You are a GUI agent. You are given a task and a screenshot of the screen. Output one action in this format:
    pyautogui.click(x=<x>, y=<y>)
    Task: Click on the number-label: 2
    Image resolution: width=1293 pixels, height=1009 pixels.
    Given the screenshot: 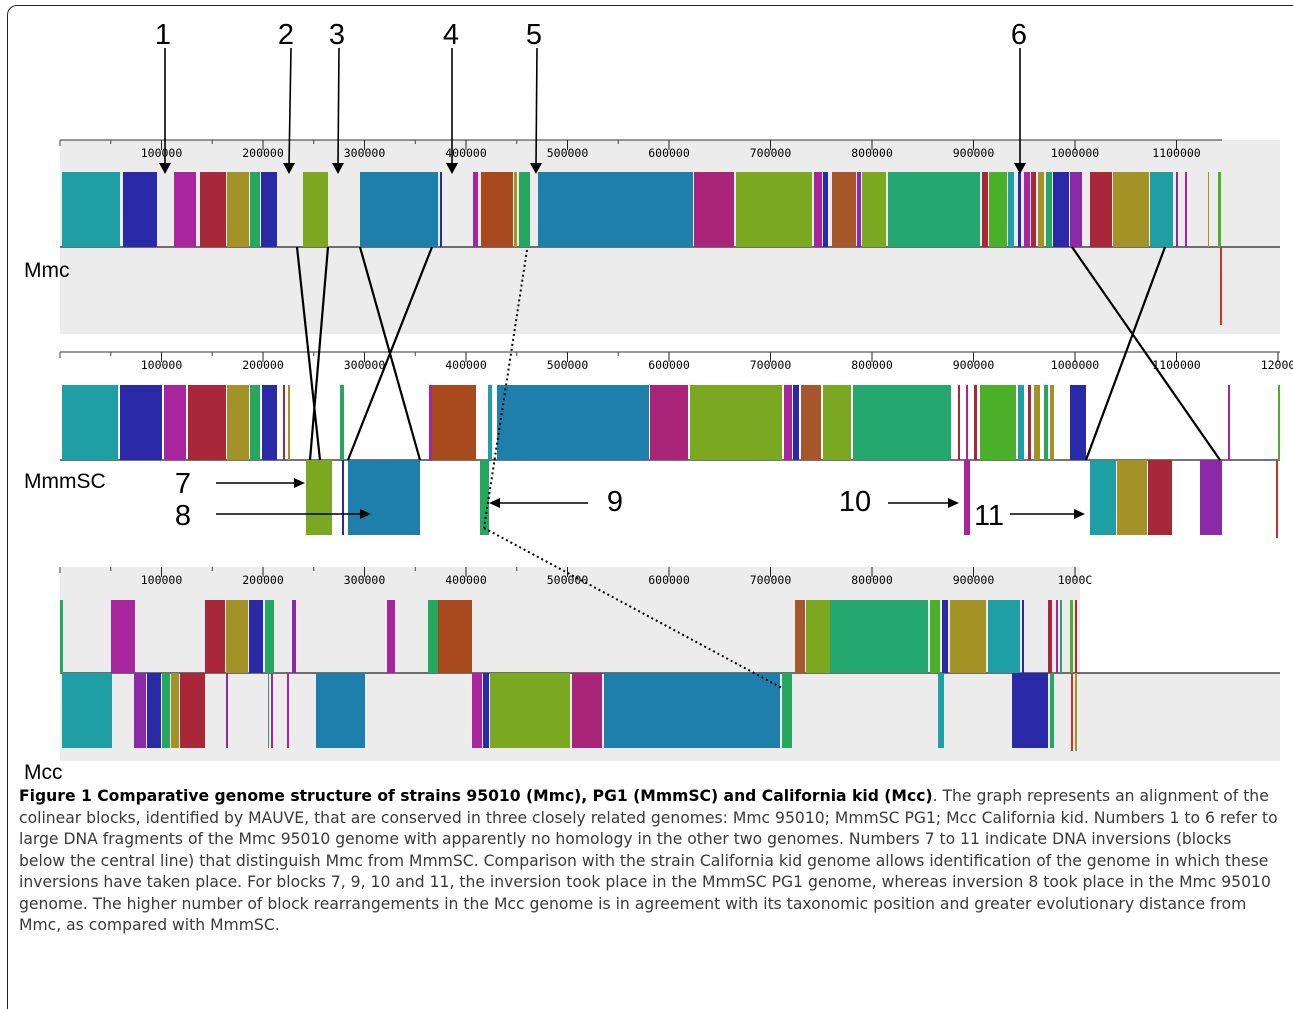 What is the action you would take?
    pyautogui.click(x=286, y=35)
    